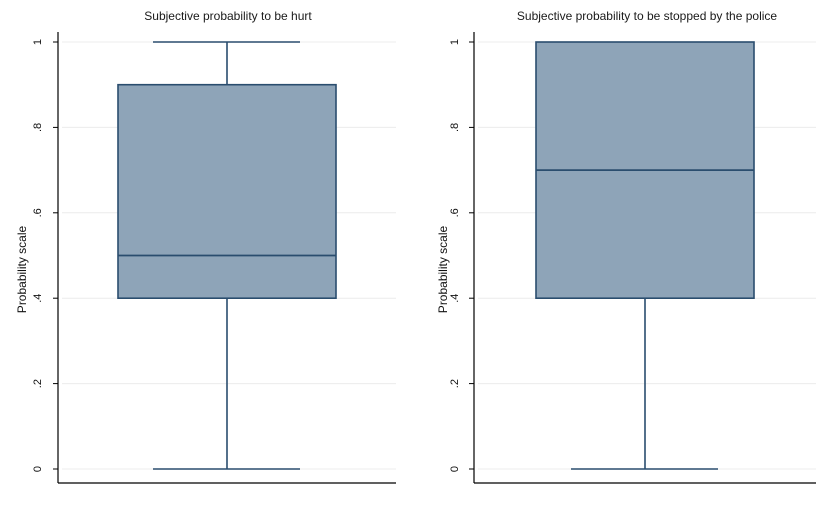 Image resolution: width=840 pixels, height=513 pixels. What do you see at coordinates (38, 42) in the screenshot?
I see `panel-1-y-tick-label-5: 1` at bounding box center [38, 42].